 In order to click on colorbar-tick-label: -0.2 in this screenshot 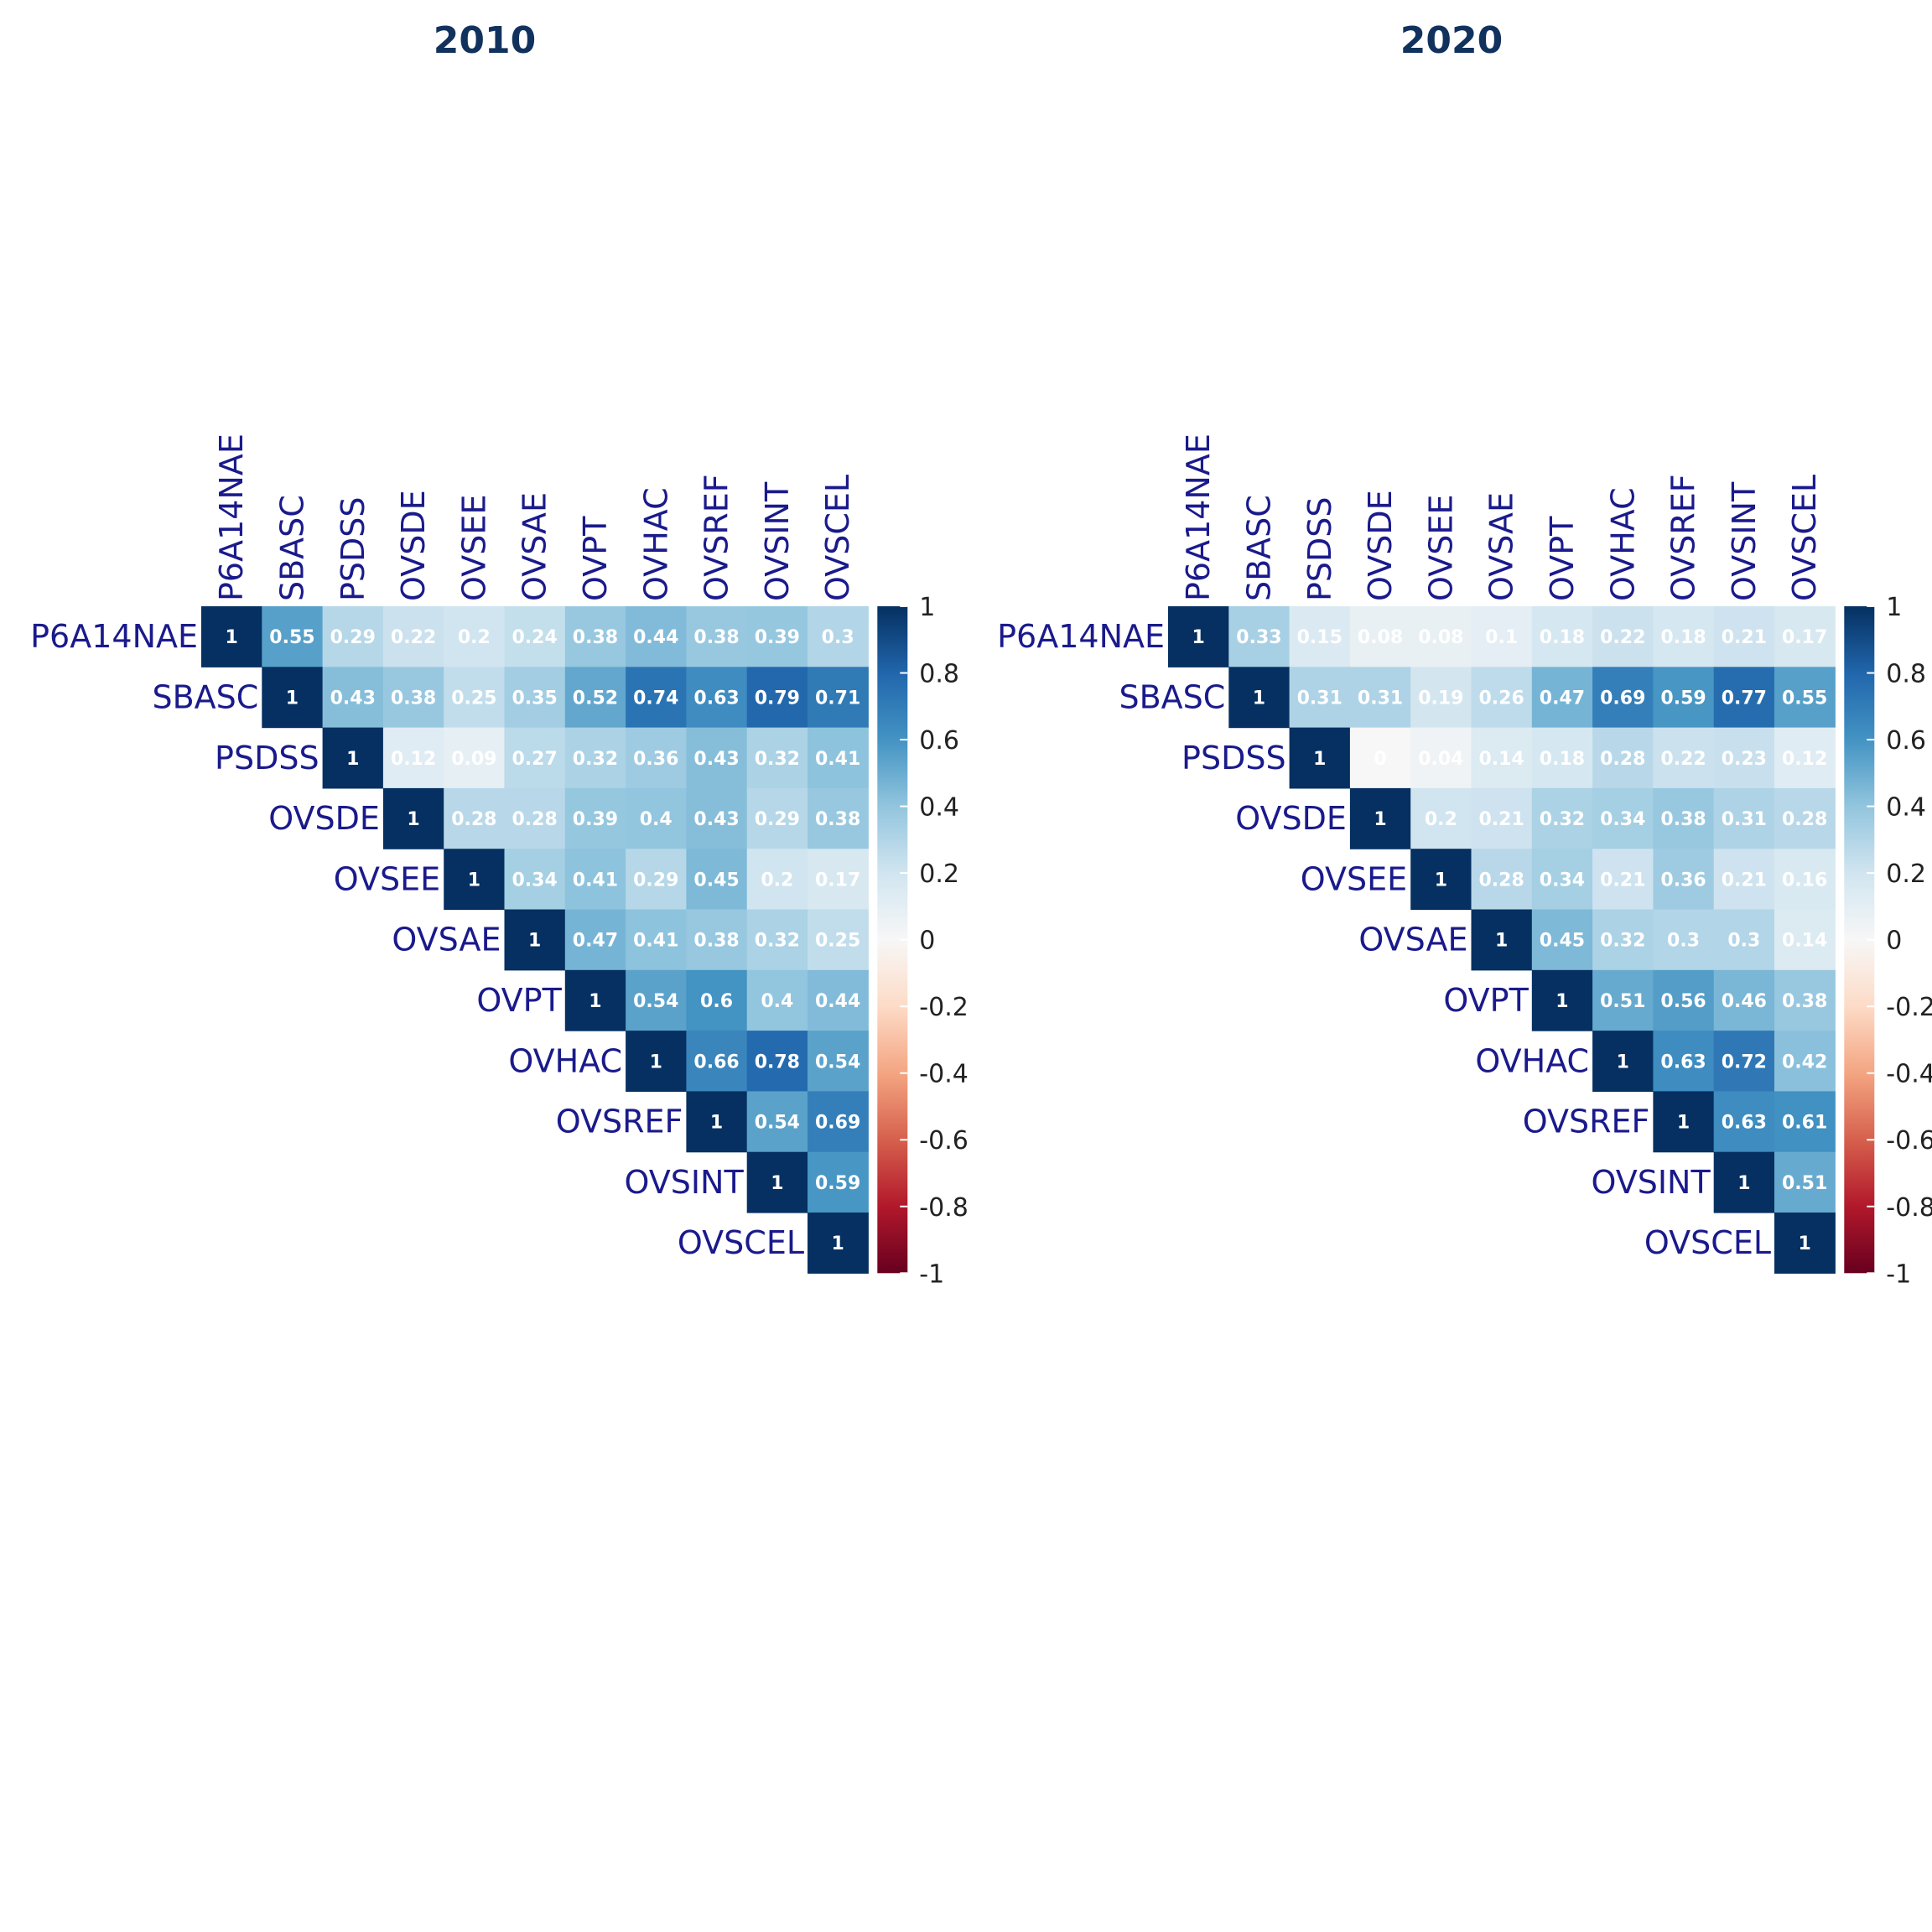, I will do `click(944, 1007)`.